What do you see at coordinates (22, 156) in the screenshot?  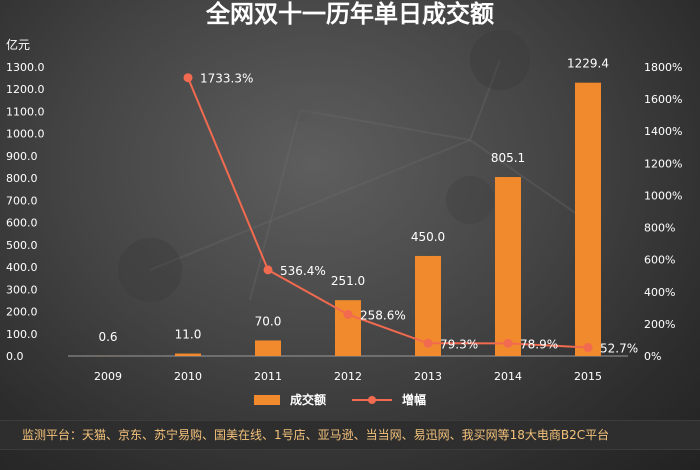 I see `y-left-tick-label: 900.0` at bounding box center [22, 156].